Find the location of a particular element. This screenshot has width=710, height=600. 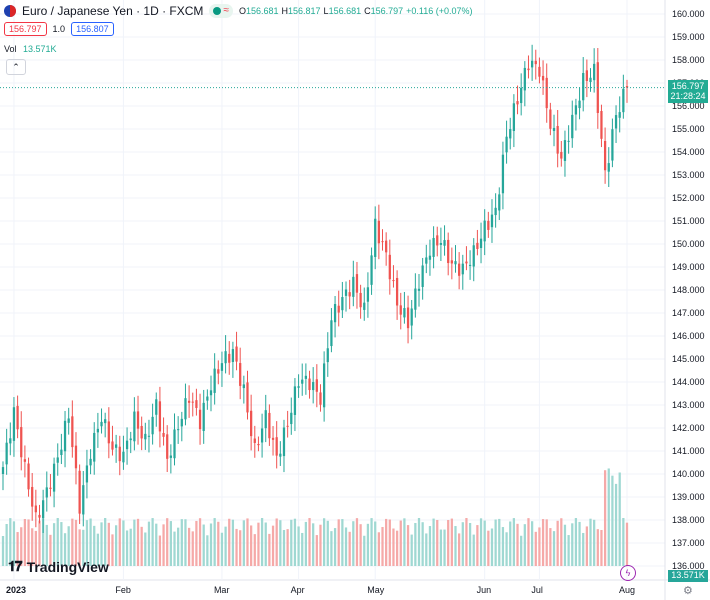

tradingview-logo: 𝟏𝟕 TradingView is located at coordinates (58, 566).